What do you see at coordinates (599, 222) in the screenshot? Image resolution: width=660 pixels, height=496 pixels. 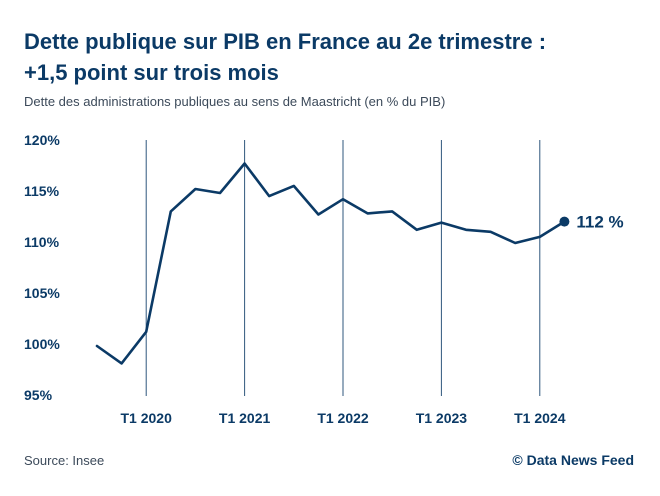 I see `end-point-label: 112 %` at bounding box center [599, 222].